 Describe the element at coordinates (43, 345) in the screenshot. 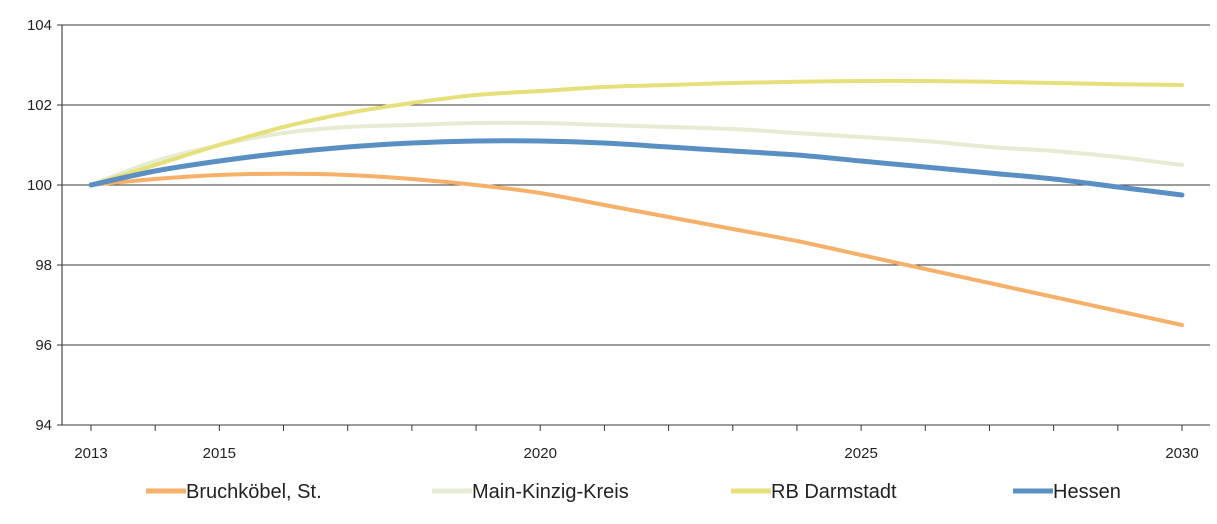

I see `y-tick-label: 96` at that location.